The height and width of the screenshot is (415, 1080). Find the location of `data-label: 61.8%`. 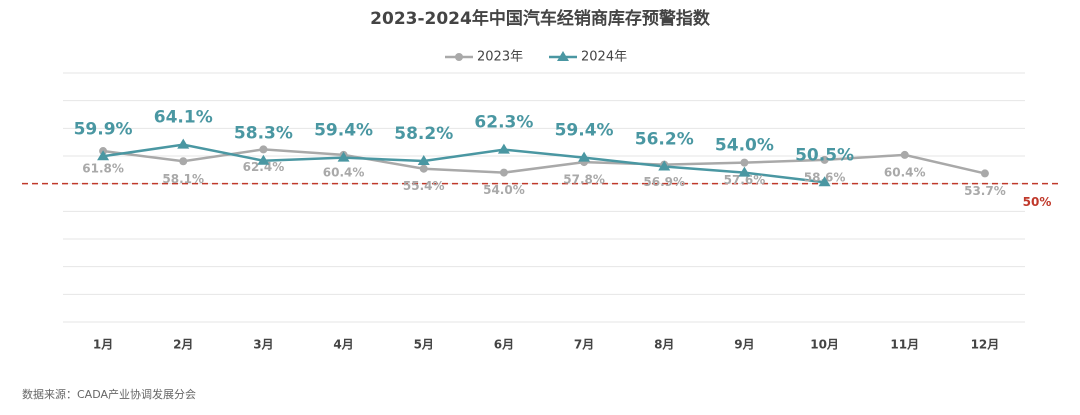

data-label: 61.8% is located at coordinates (103, 169).